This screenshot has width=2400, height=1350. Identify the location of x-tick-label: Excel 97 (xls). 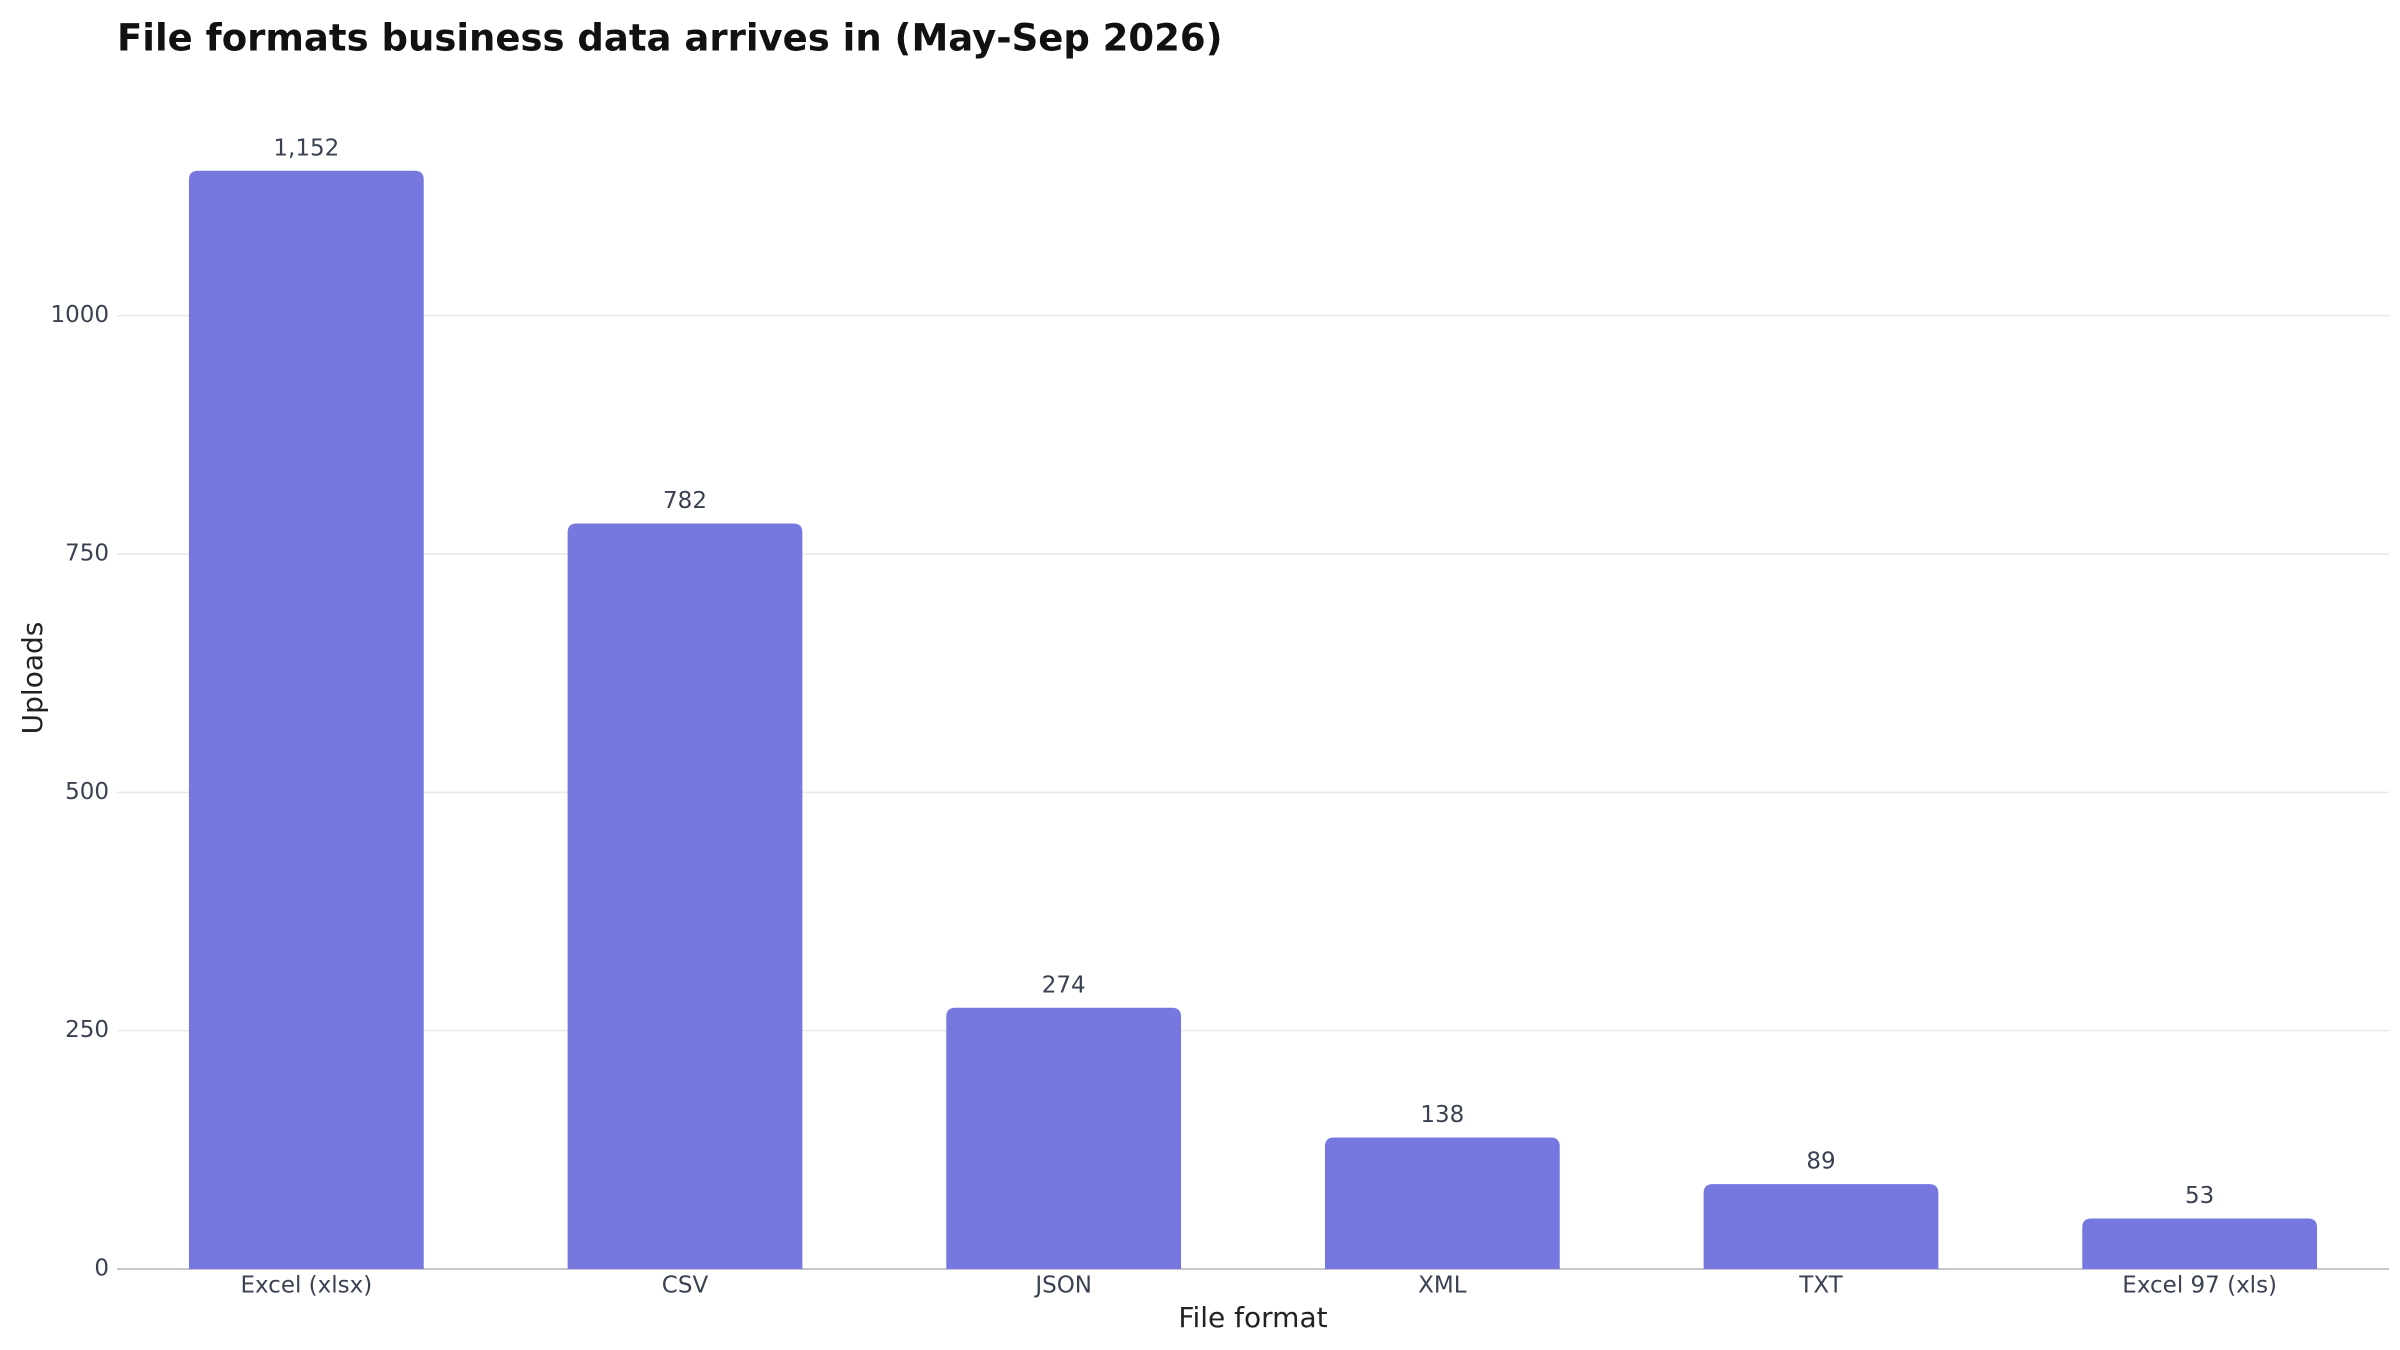
(2199, 1286).